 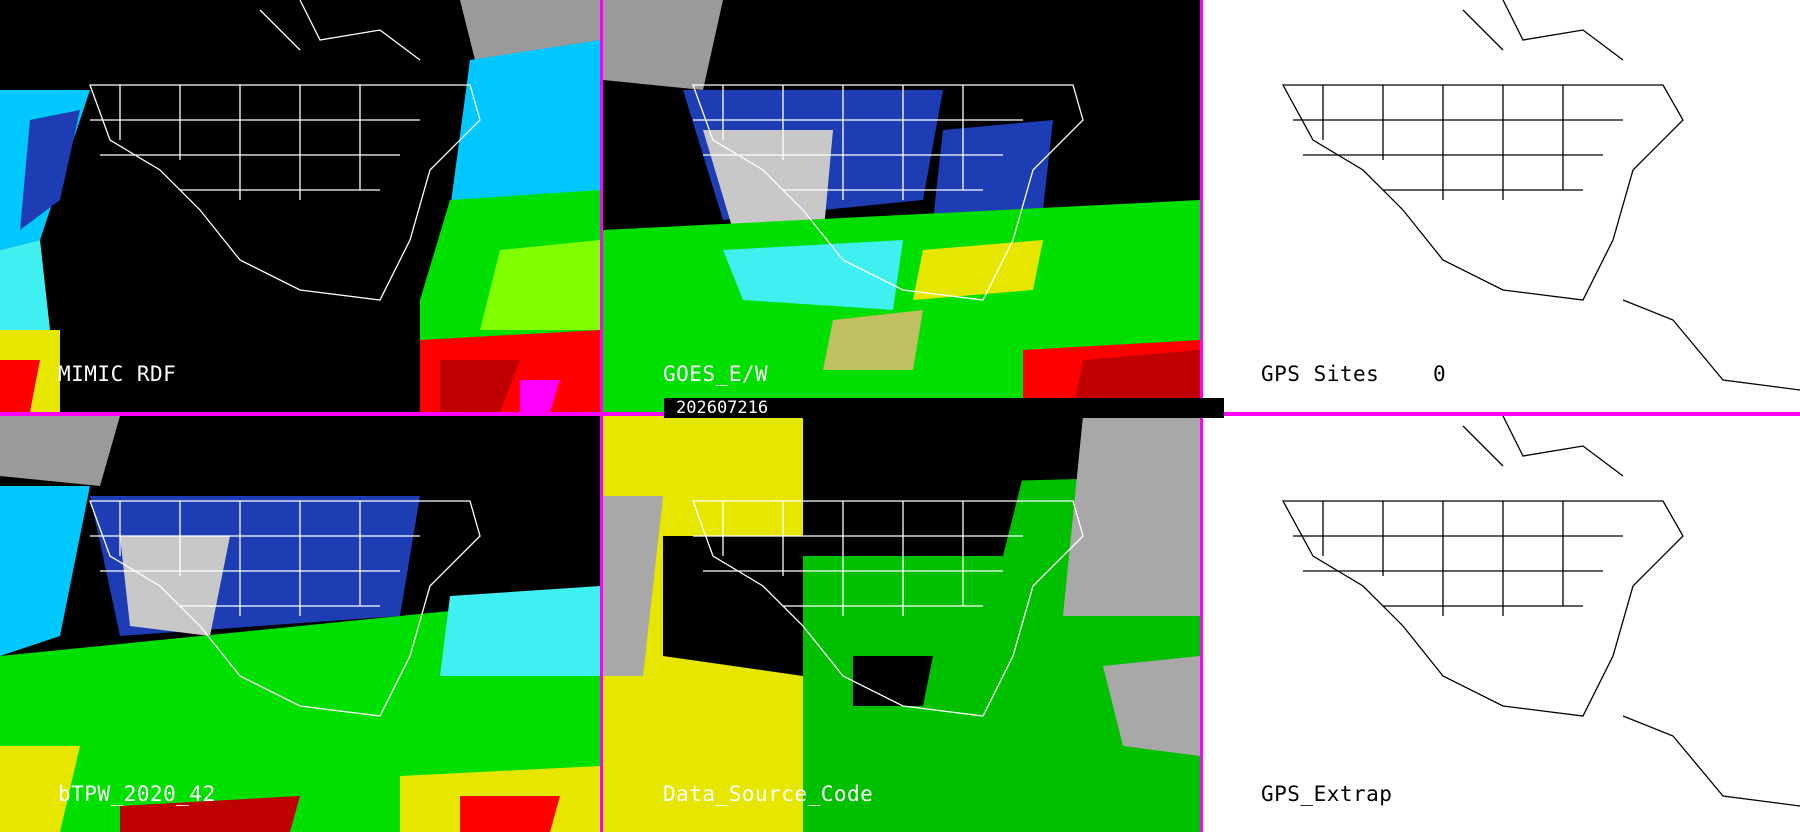 What do you see at coordinates (1320, 374) in the screenshot?
I see `panel-label-gps-sites: GPS Sites` at bounding box center [1320, 374].